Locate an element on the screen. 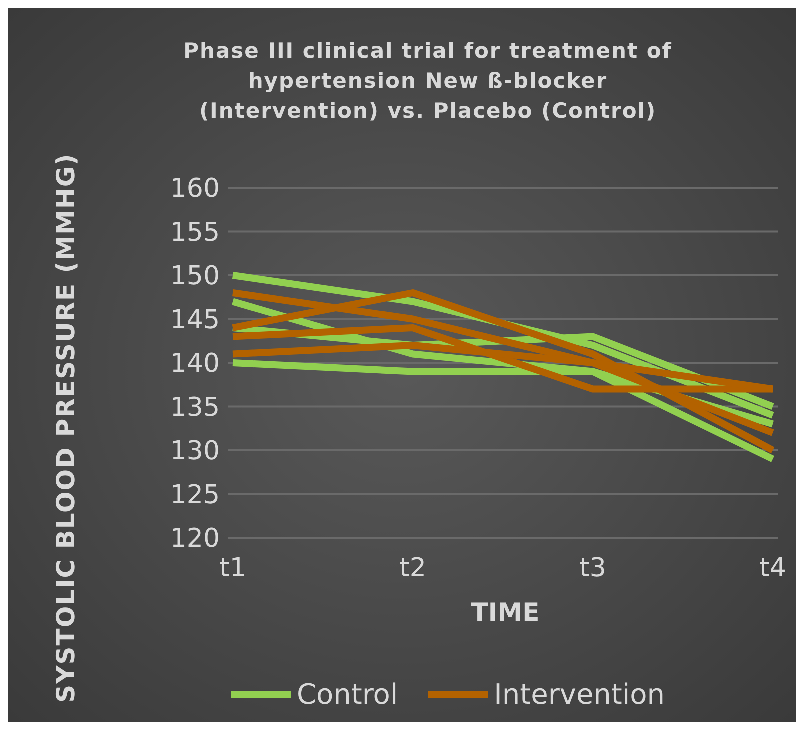 This screenshot has width=804, height=730. y-tick-label: 135 is located at coordinates (195, 407).